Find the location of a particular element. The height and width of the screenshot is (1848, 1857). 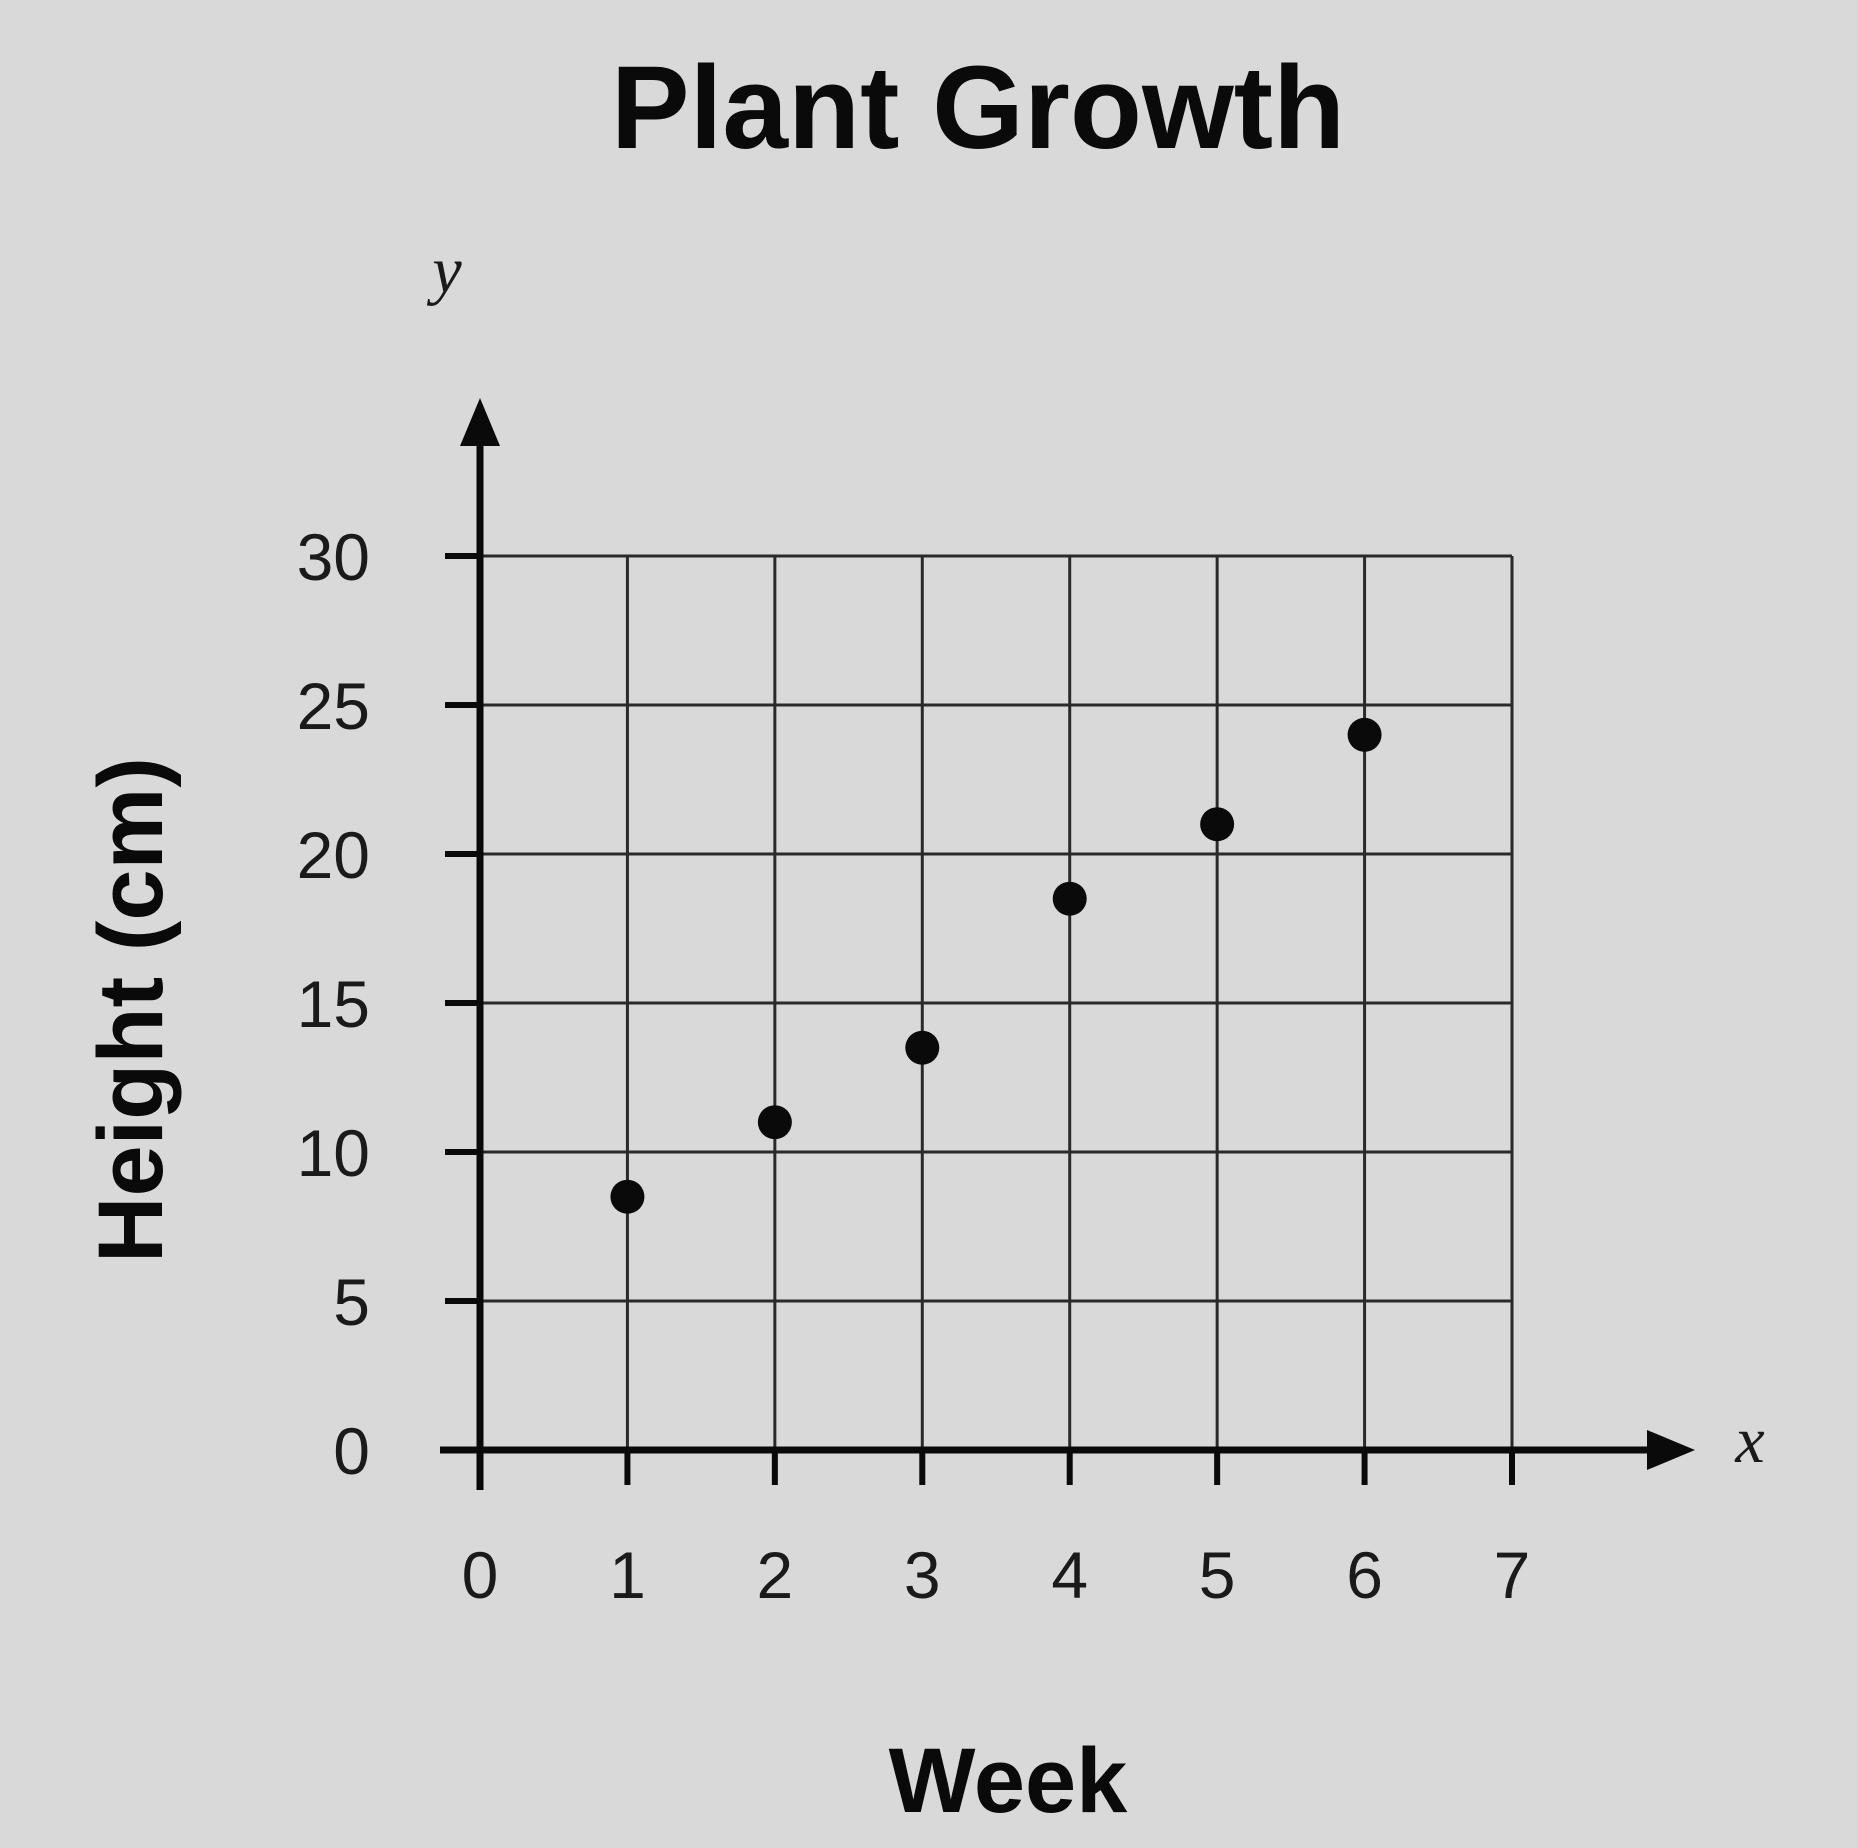

x-tick-label: 1 is located at coordinates (627, 1575).